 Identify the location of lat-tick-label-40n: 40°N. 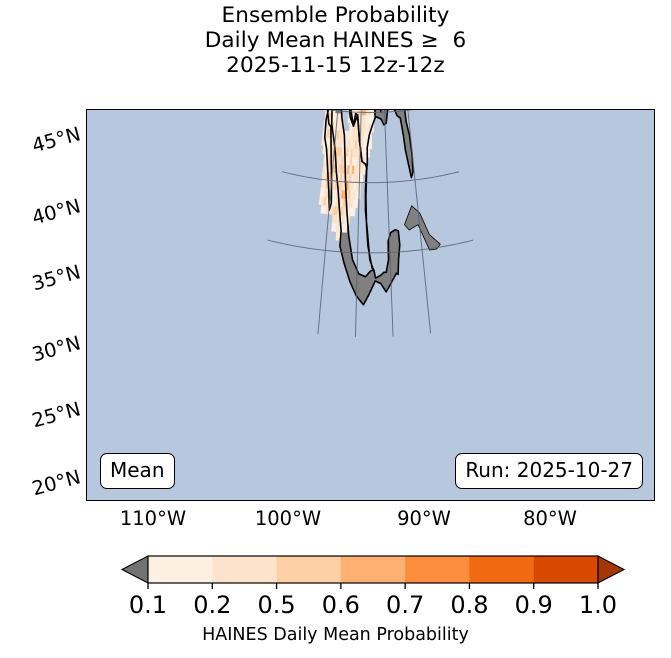
(56, 212).